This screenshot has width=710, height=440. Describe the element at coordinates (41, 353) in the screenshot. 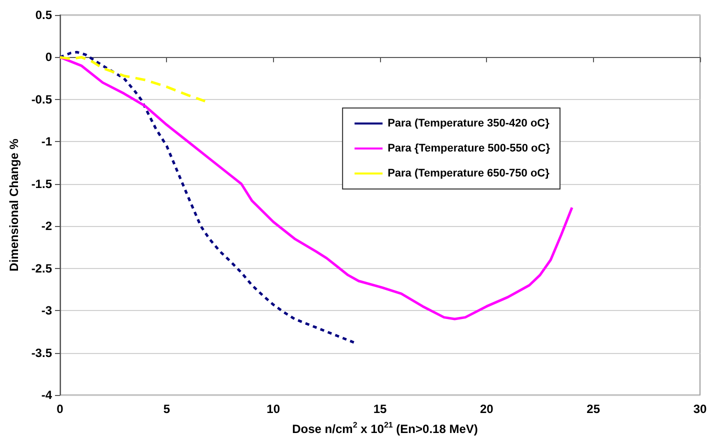

I see `y-tick-label: -3.5` at that location.